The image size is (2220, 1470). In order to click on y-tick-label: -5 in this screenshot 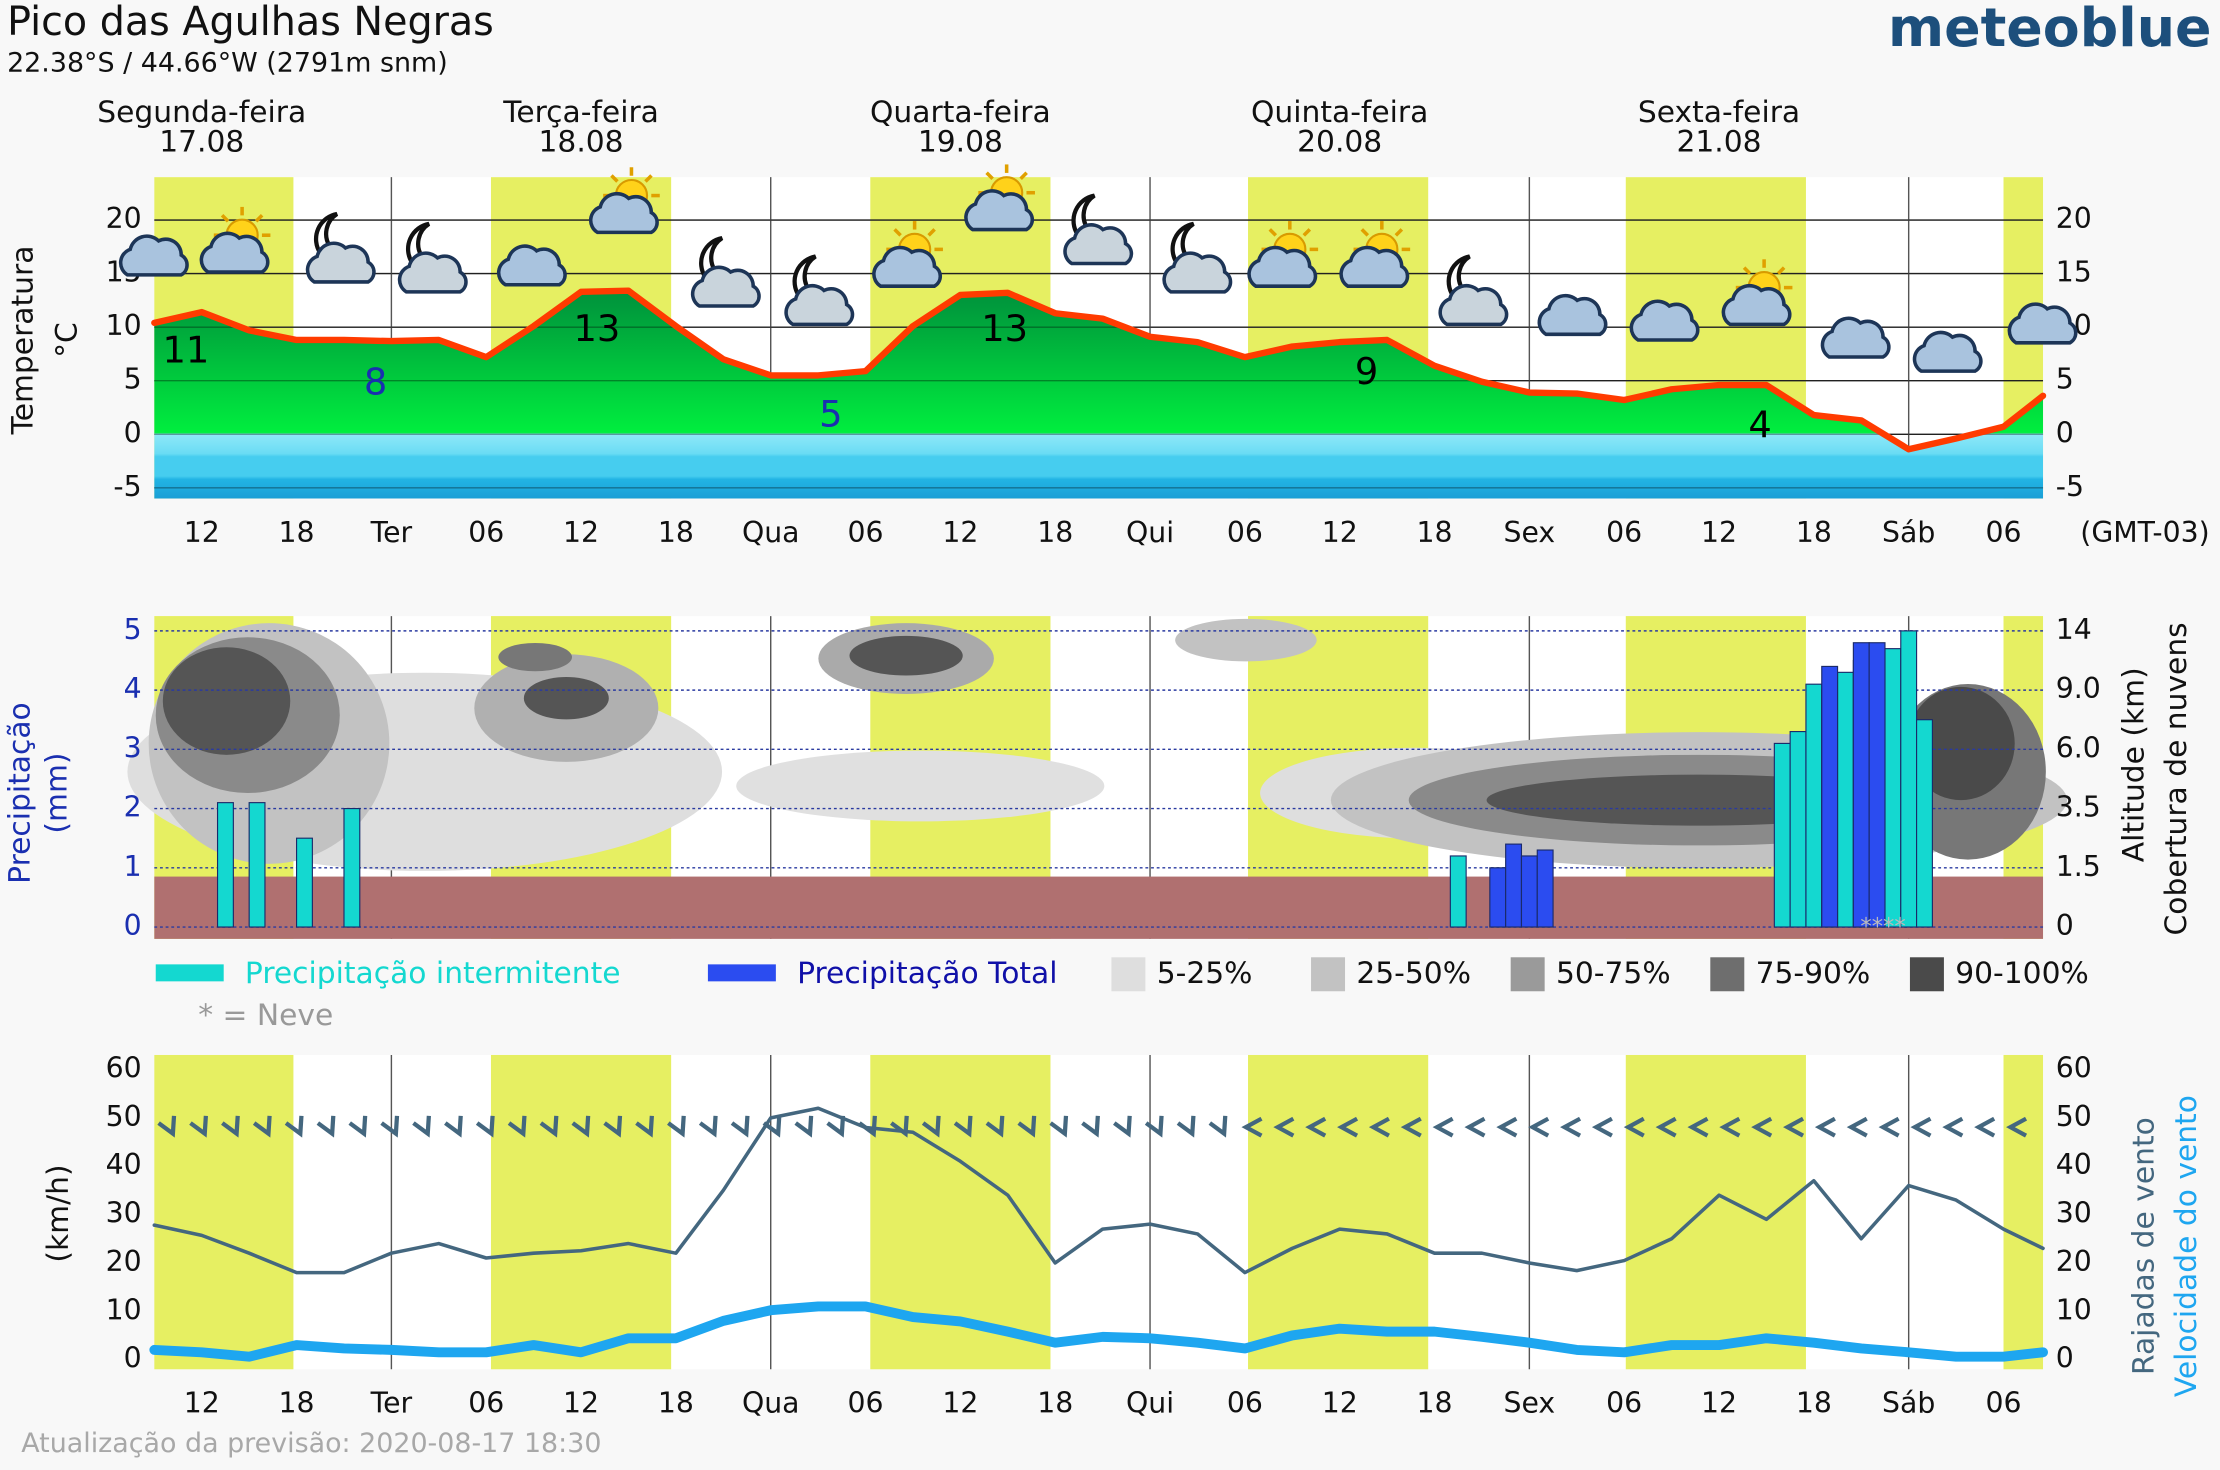, I will do `click(127, 486)`.